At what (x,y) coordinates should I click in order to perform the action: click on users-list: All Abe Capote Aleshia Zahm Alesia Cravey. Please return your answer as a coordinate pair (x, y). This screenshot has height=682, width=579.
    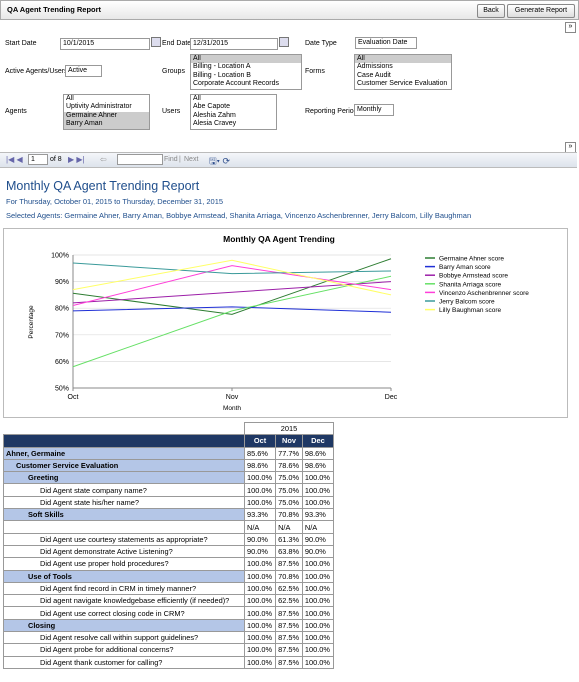
    Looking at the image, I should click on (233, 112).